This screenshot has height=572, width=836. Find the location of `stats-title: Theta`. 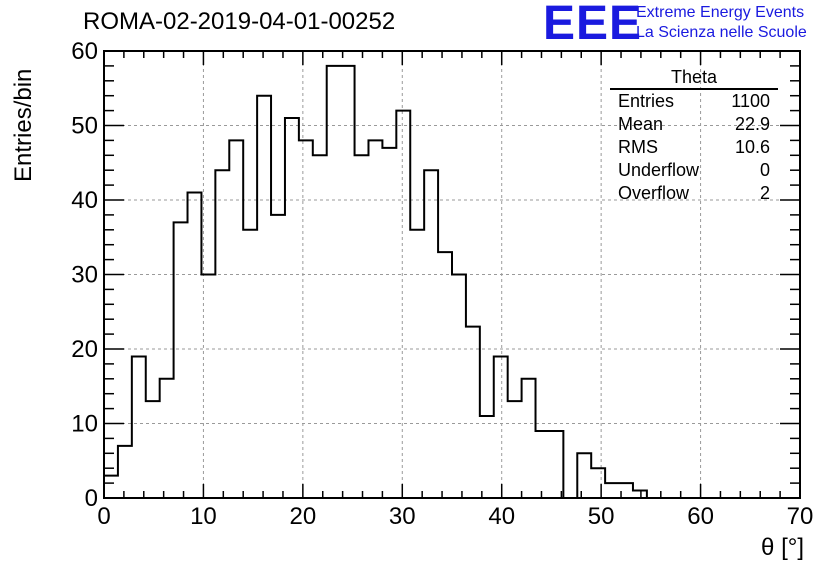

stats-title: Theta is located at coordinates (694, 78).